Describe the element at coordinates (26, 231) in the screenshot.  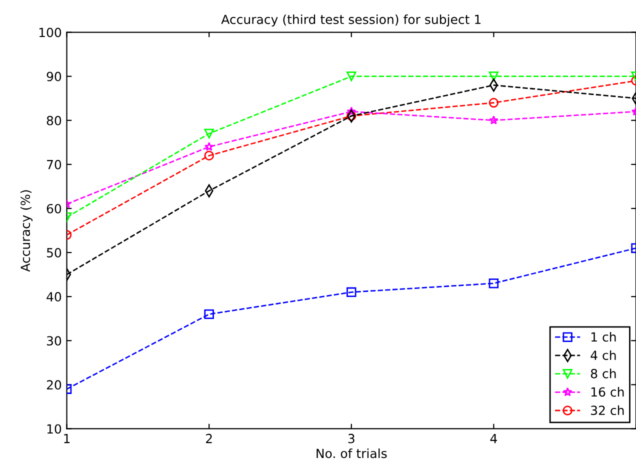
I see `y-axis-title: Accuracy (%)` at that location.